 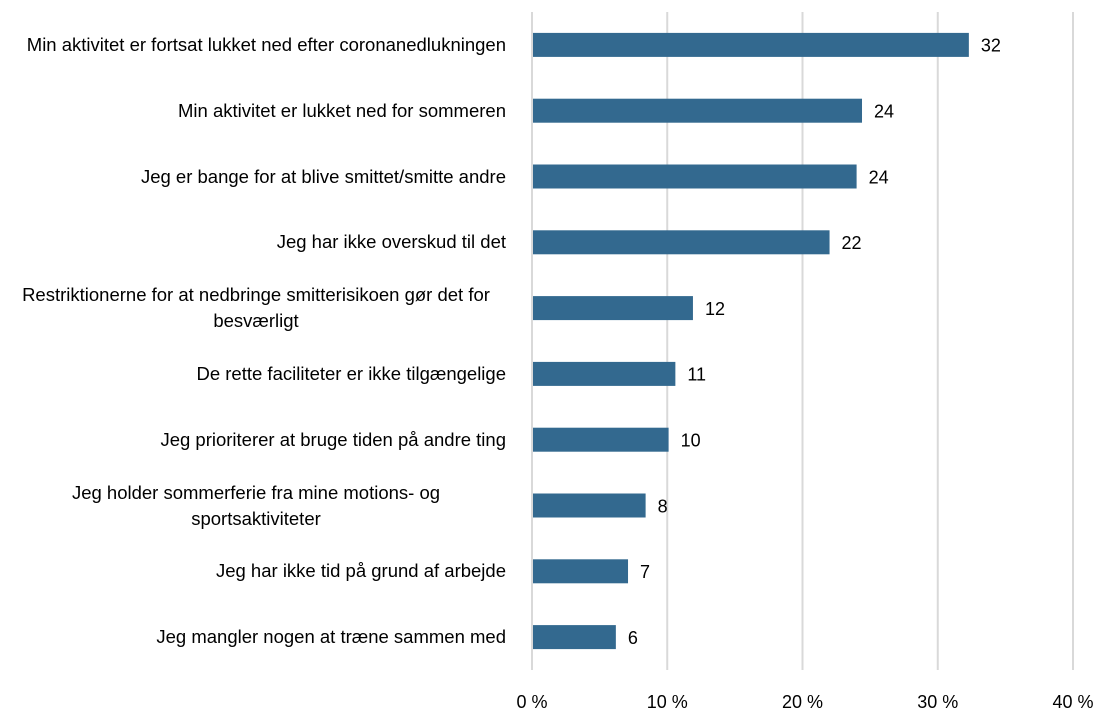 What do you see at coordinates (253, 242) in the screenshot?
I see `y-tick-label: Jeg har ikke overskud til det` at bounding box center [253, 242].